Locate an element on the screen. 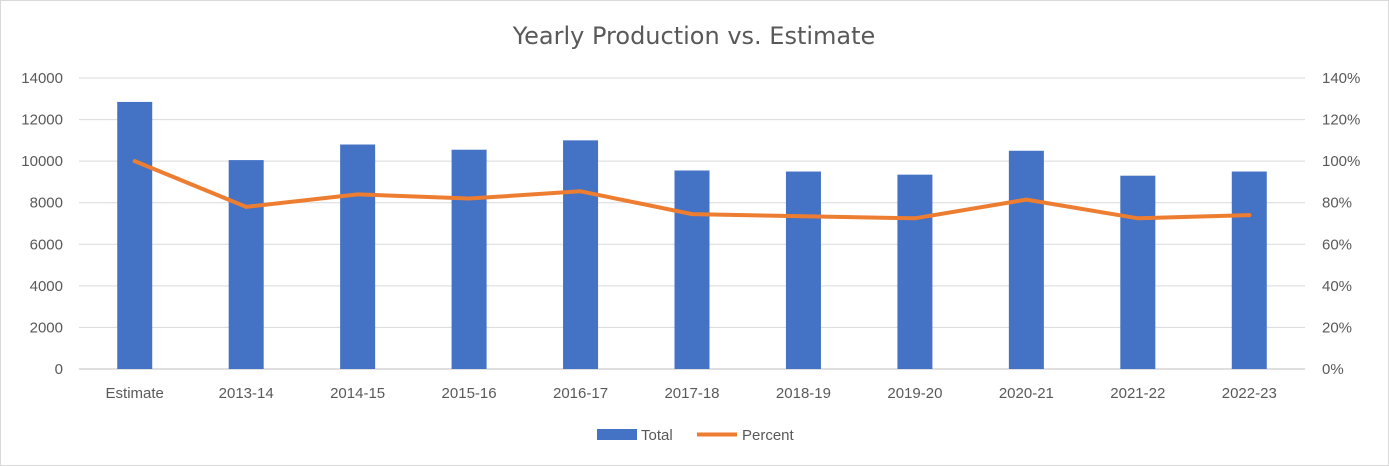 The image size is (1389, 466). category-label: 2020-21 is located at coordinates (1026, 393).